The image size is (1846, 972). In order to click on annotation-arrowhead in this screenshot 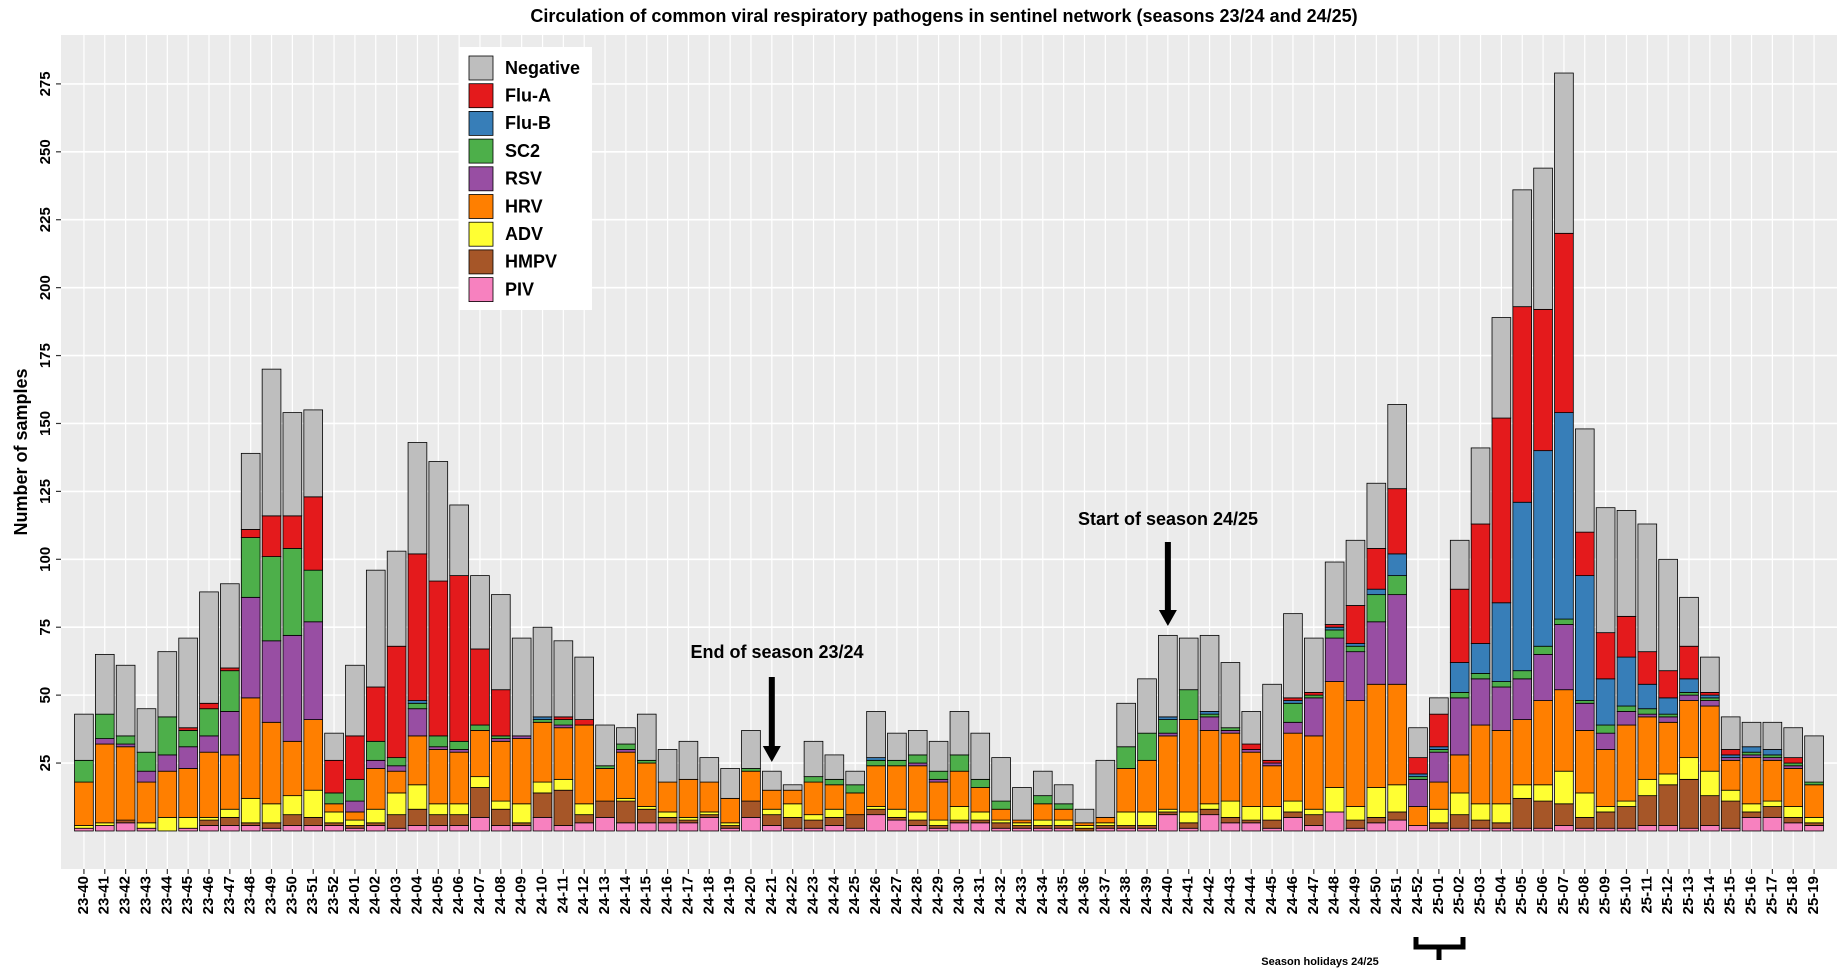, I will do `click(771, 754)`.